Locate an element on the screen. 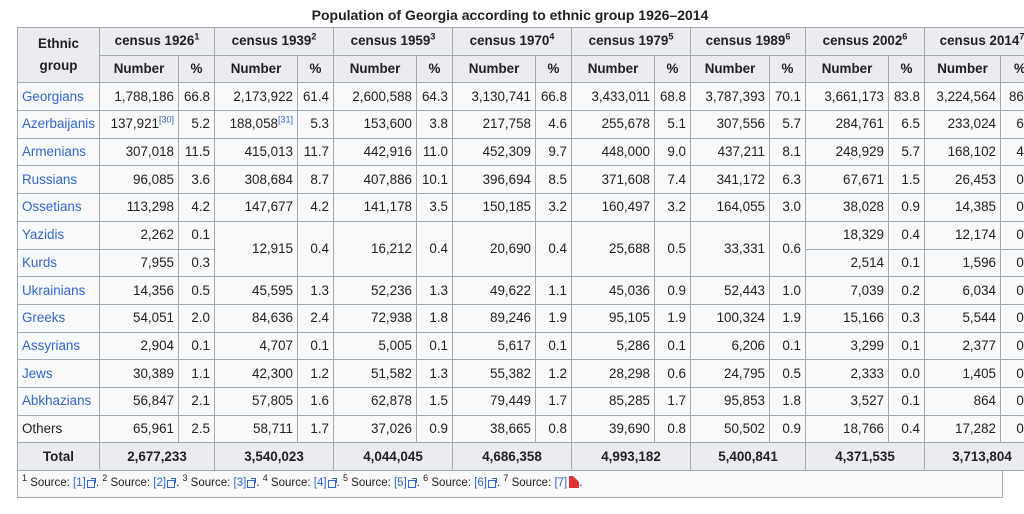  ethnic-group-link: Kurds is located at coordinates (39, 262).